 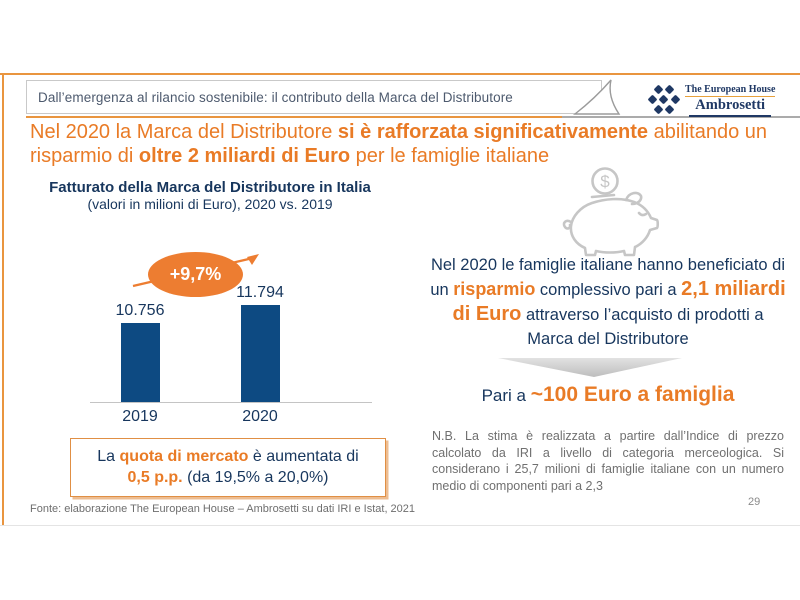 What do you see at coordinates (260, 416) in the screenshot?
I see `x-tick-2020: 2020` at bounding box center [260, 416].